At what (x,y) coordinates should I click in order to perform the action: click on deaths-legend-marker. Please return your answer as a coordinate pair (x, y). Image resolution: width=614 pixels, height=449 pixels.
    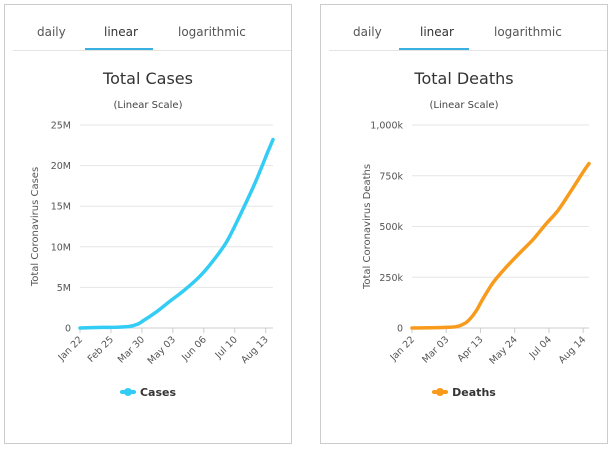
    Looking at the image, I should click on (440, 392).